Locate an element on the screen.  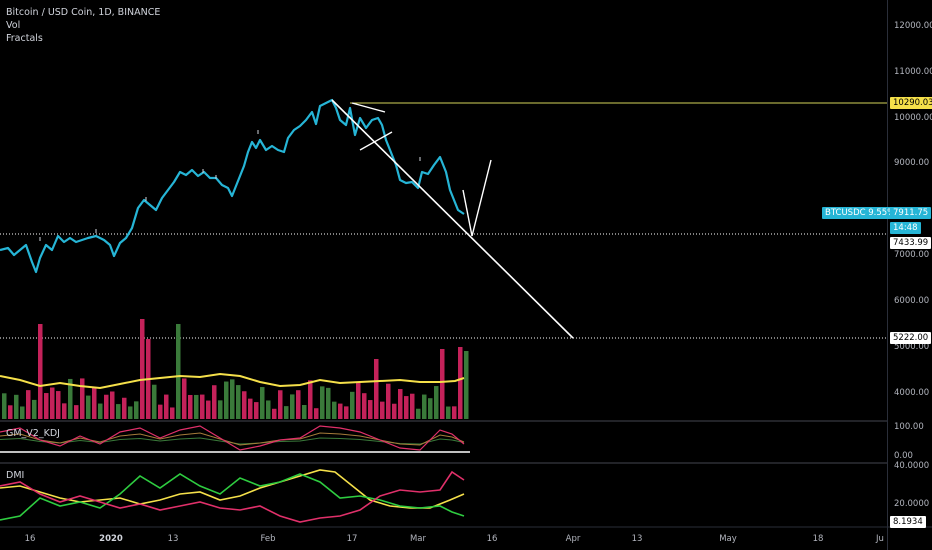
fractals-indicator-label: Fractals is located at coordinates (24, 38).